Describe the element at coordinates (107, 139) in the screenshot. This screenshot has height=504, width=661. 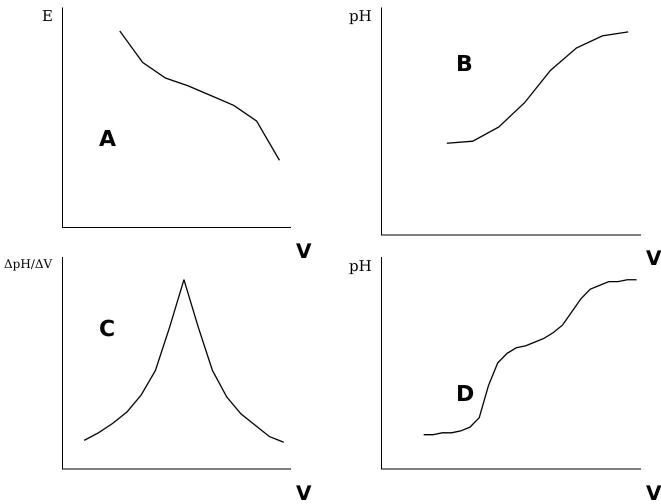
I see `annotation: A` at that location.